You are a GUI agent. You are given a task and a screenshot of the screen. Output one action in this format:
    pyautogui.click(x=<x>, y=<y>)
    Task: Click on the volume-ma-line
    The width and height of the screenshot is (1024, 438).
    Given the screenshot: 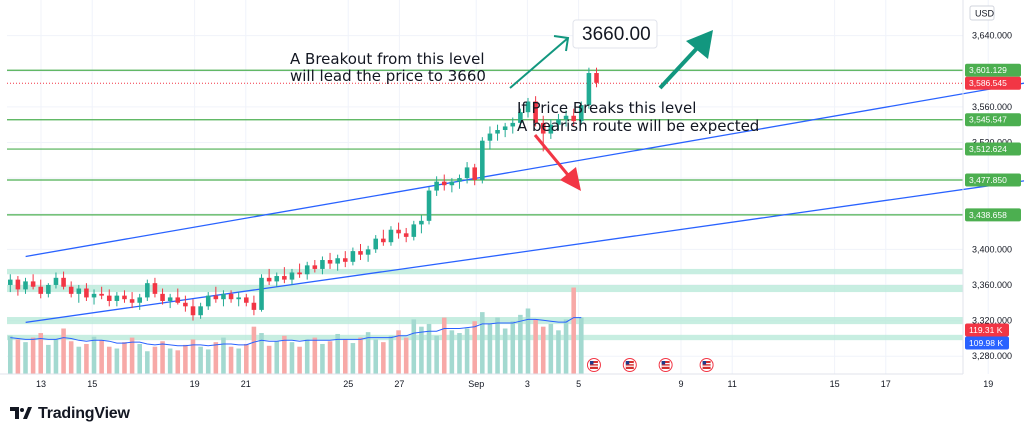 What is the action you would take?
    pyautogui.click(x=296, y=332)
    